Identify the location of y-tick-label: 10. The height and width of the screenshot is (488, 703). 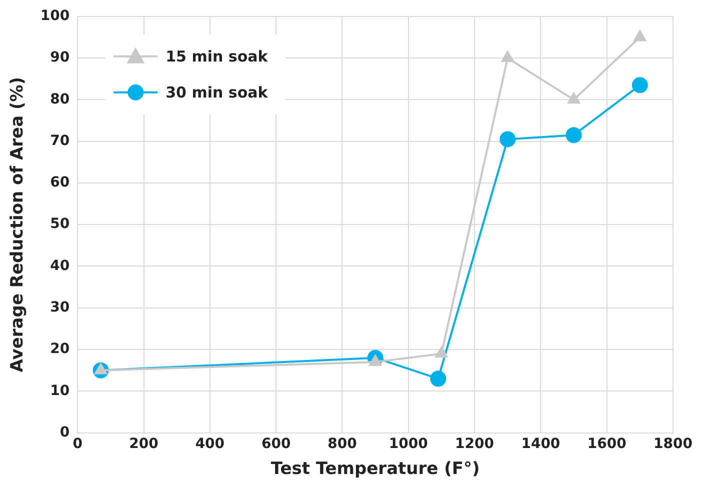
(60, 390).